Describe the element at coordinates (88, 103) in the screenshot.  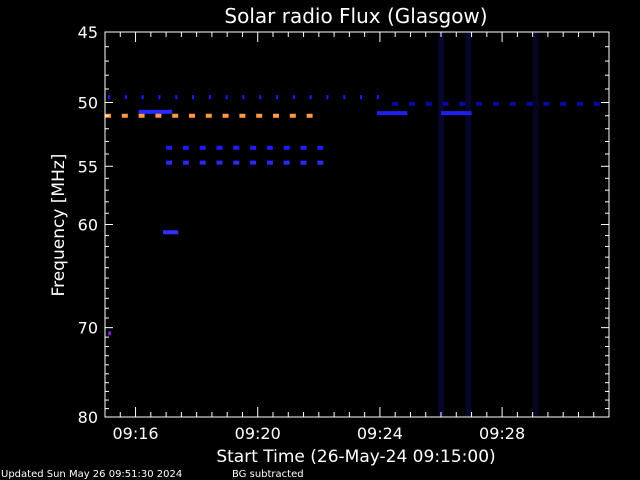
I see `y-tick-label: 50` at that location.